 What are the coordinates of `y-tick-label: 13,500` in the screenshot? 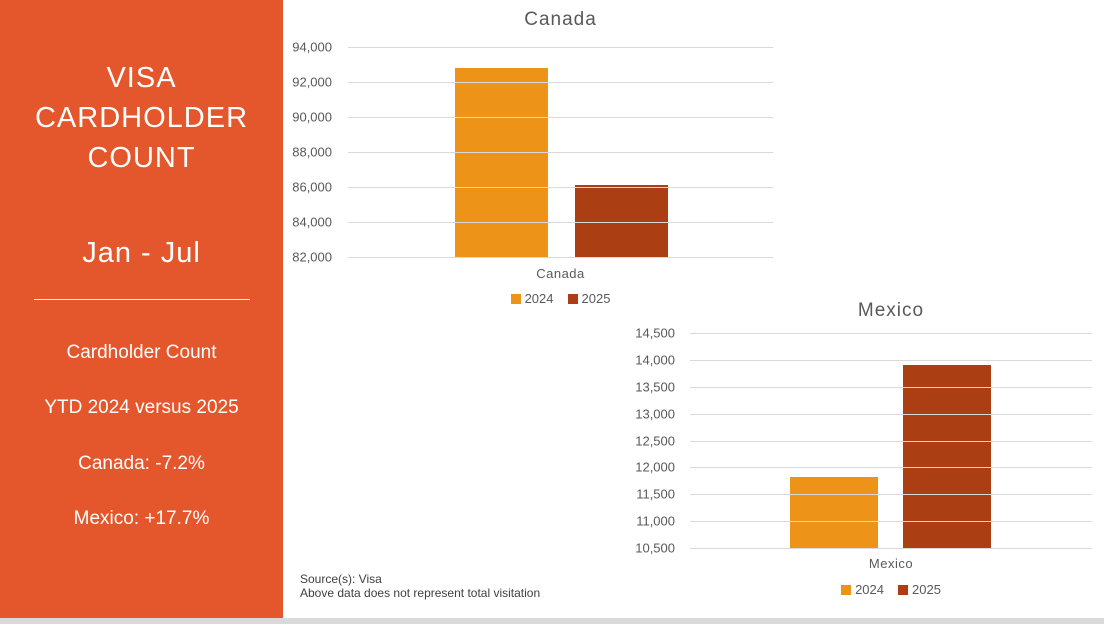 It's located at (655, 387).